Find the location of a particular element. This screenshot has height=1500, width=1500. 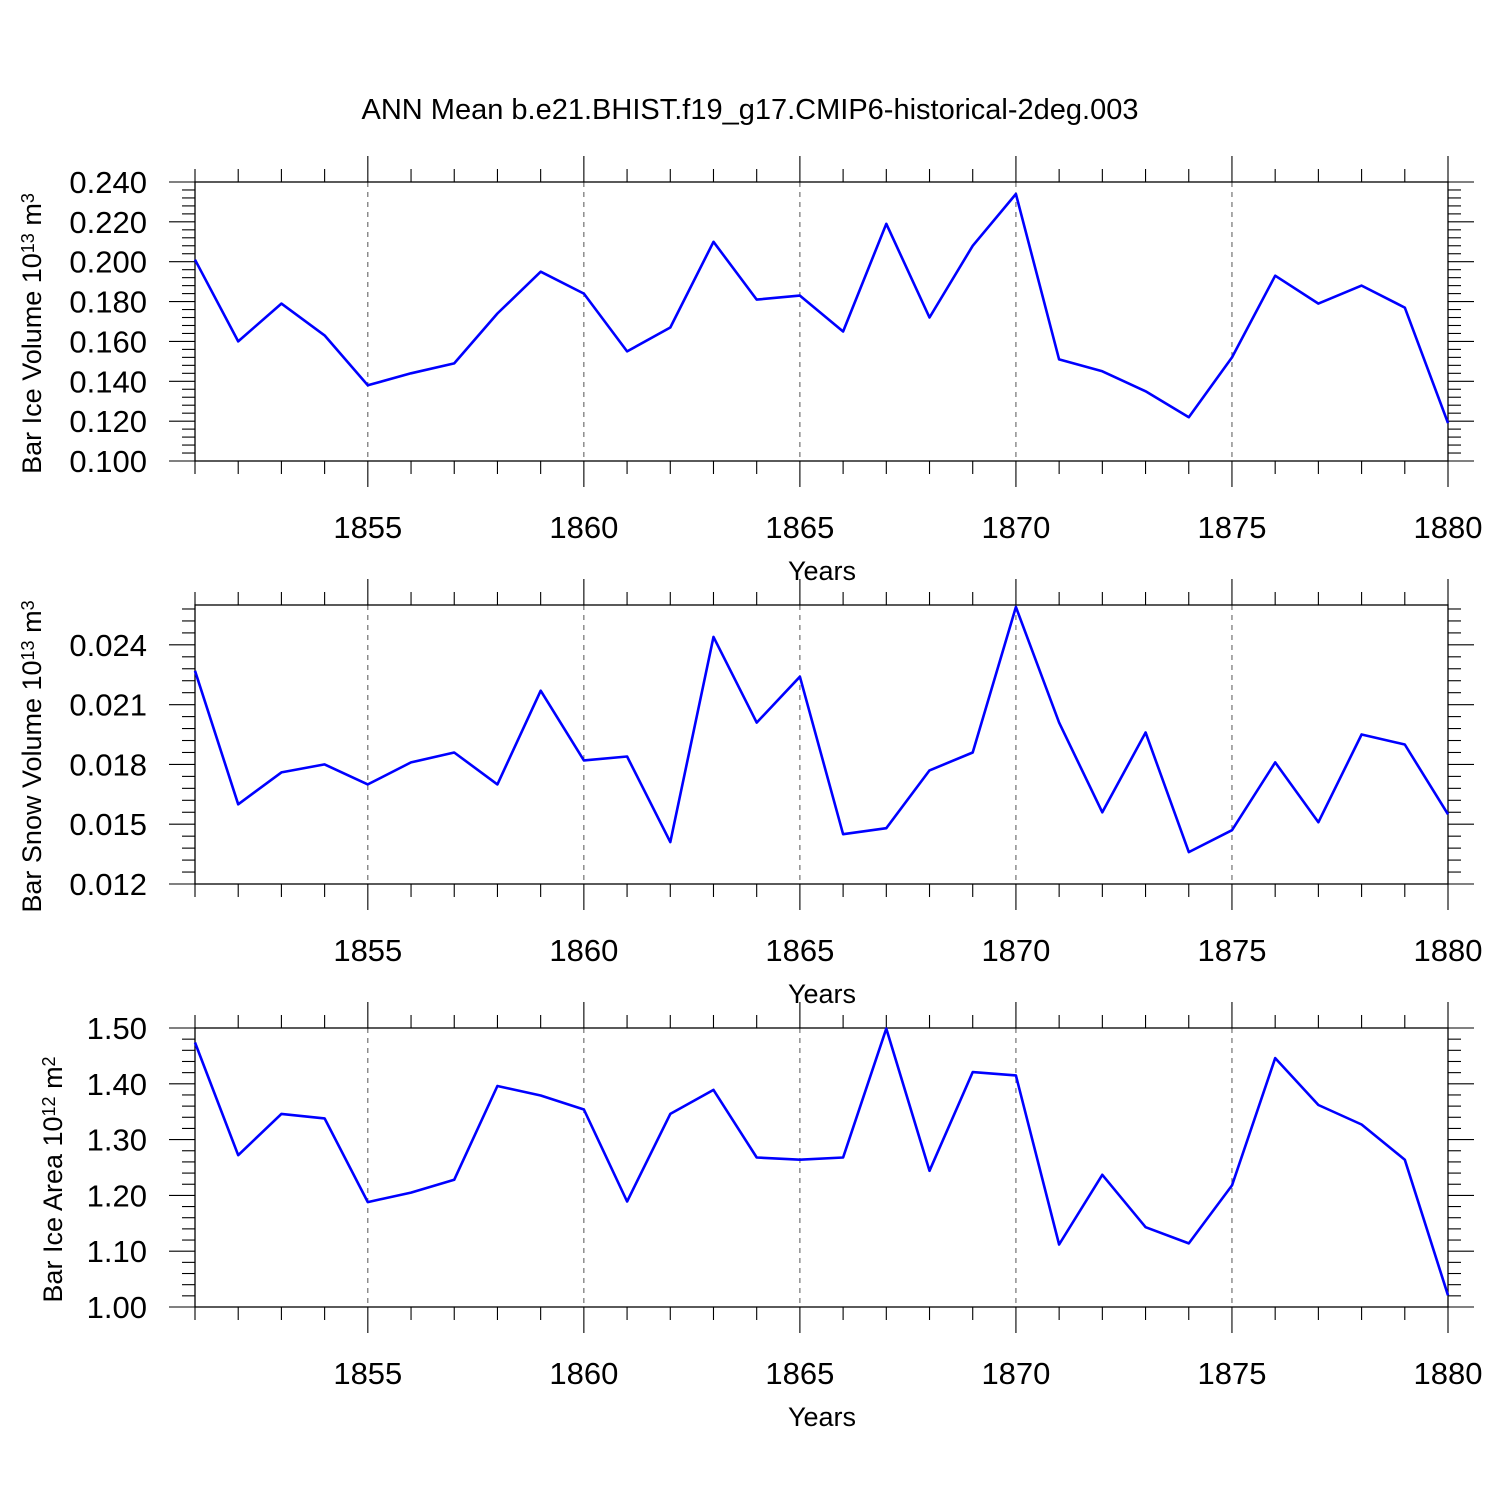

y-tick-label: 0.140 is located at coordinates (108, 381).